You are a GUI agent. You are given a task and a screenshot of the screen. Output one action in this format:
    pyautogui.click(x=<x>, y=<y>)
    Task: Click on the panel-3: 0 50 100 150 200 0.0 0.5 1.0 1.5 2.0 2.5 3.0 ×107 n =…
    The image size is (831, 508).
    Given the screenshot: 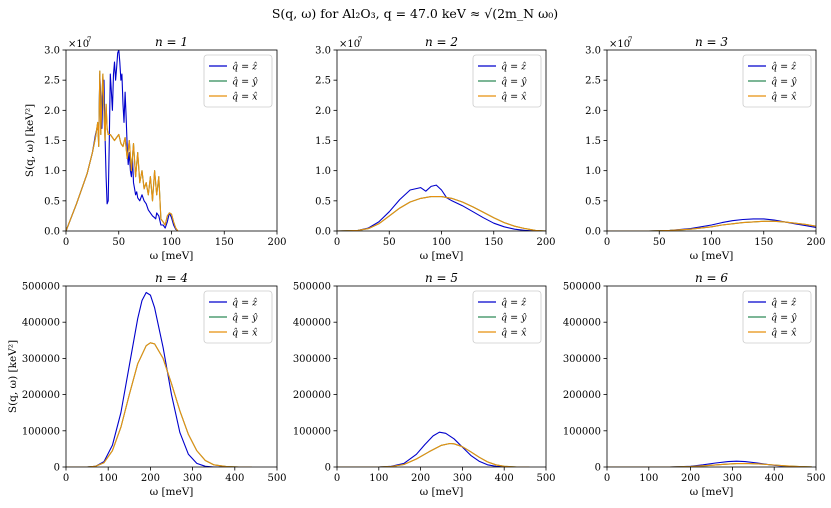 What is the action you would take?
    pyautogui.click(x=705, y=148)
    